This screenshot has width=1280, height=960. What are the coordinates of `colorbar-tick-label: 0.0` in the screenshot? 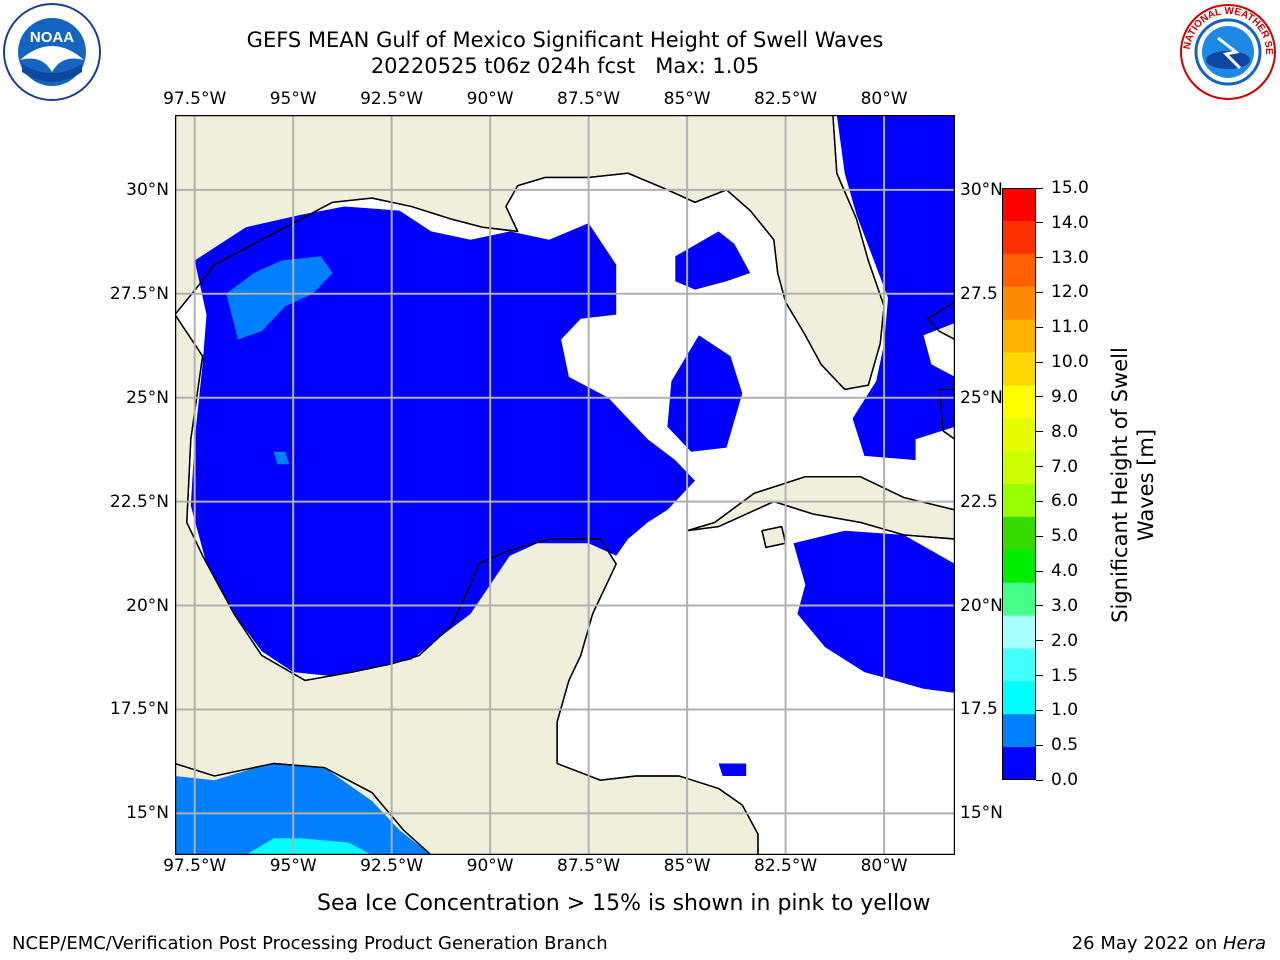 It's located at (1065, 780).